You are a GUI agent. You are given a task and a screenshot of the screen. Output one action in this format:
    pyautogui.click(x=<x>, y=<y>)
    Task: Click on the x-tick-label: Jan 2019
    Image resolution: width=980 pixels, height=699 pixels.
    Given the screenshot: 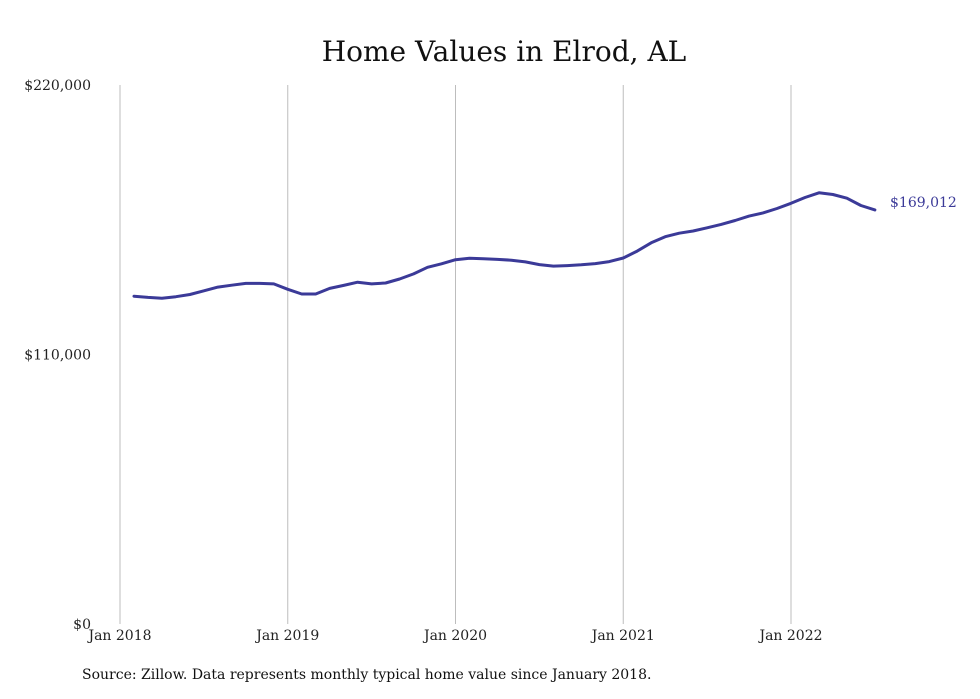 What is the action you would take?
    pyautogui.click(x=286, y=636)
    